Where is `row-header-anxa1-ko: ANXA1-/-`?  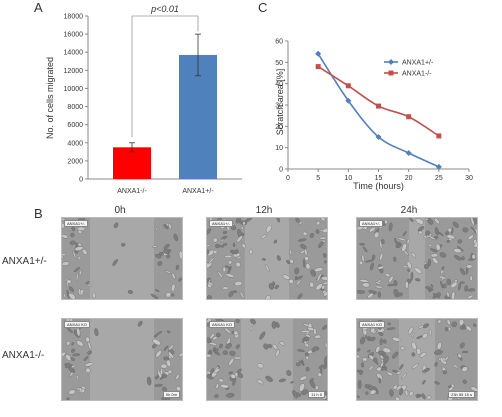
row-header-anxa1-ko: ANXA1-/- is located at coordinates (23, 355).